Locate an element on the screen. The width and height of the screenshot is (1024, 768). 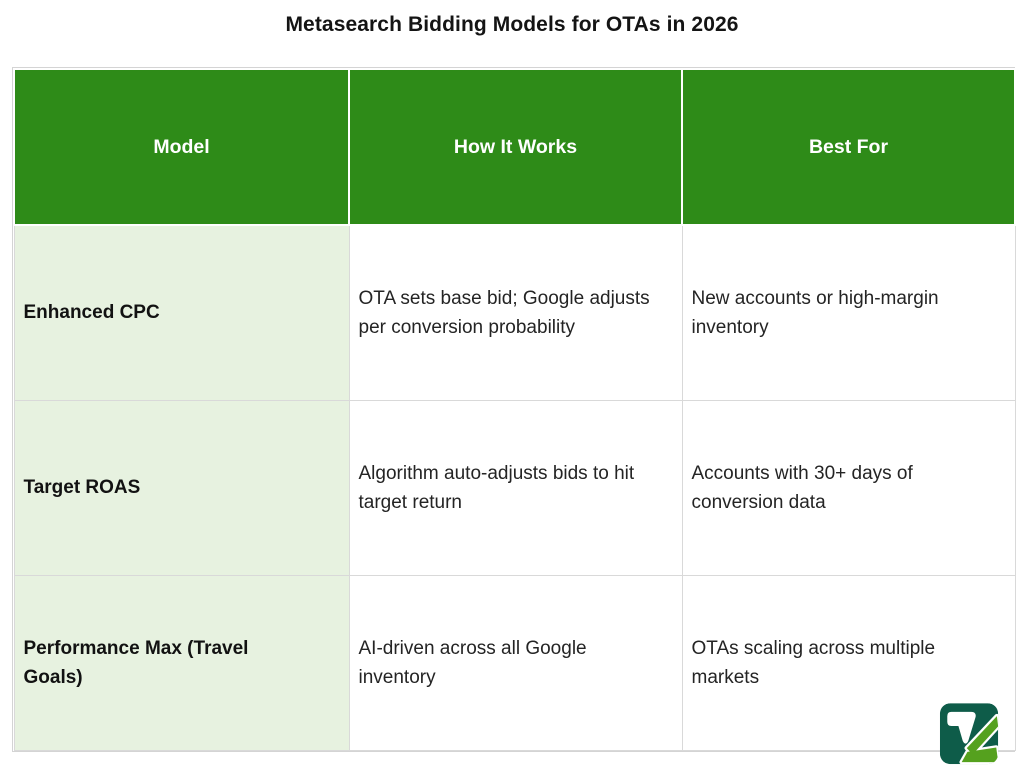
column-header-model: Model is located at coordinates (181, 147).